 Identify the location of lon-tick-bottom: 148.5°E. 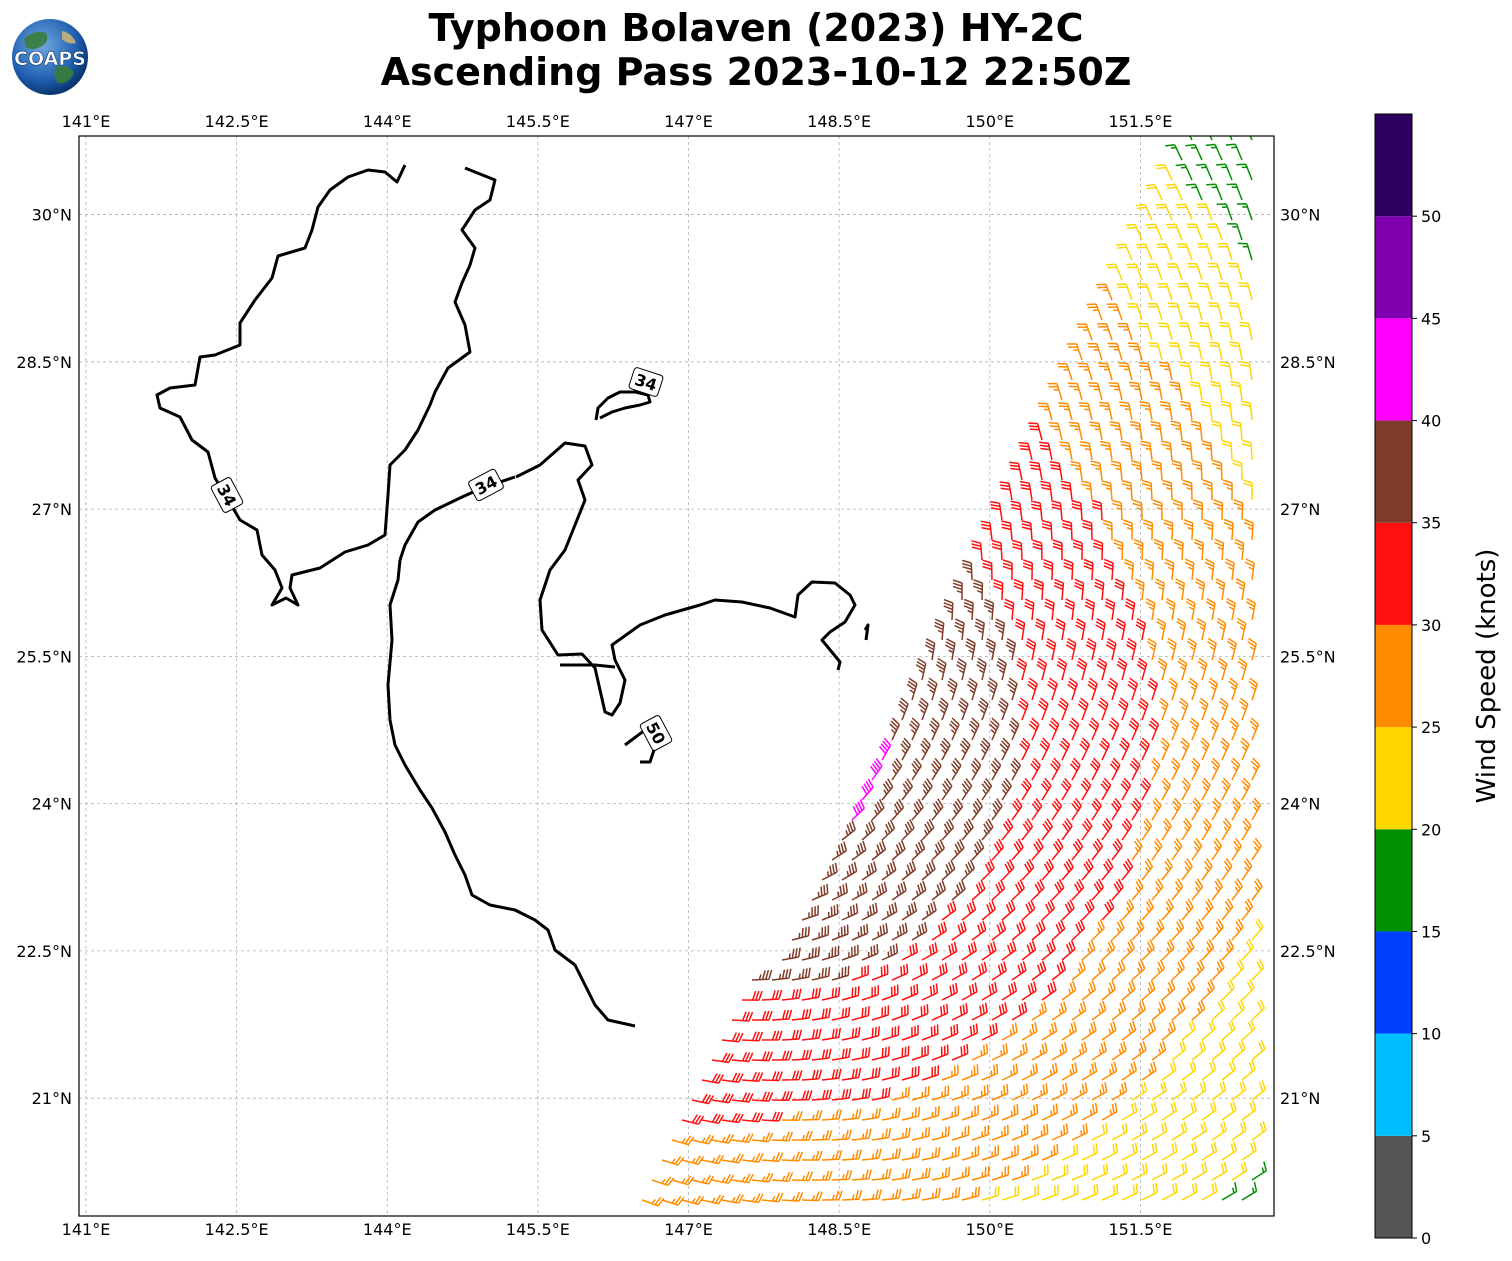
(839, 1229).